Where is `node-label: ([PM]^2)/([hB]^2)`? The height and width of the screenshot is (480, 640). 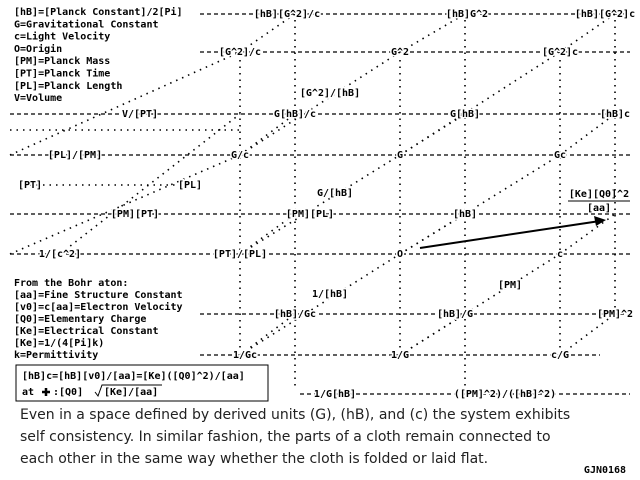
node-label: ([PM]^2)/([hB]^2) is located at coordinates (505, 394).